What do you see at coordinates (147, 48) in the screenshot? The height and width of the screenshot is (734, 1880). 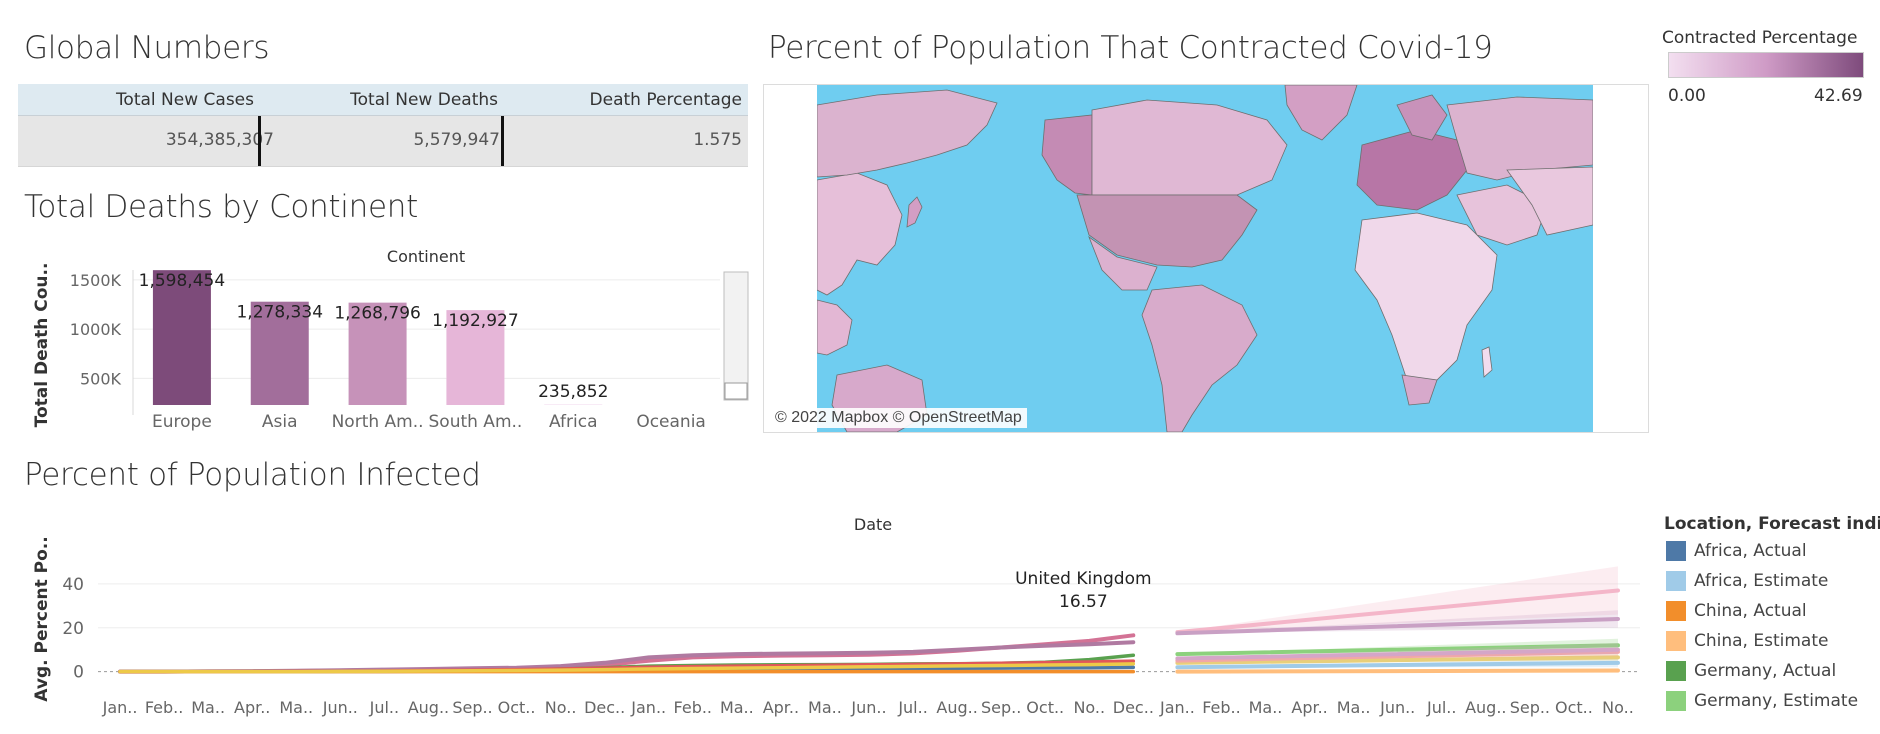 I see `global-numbers-title: Global Numbers` at bounding box center [147, 48].